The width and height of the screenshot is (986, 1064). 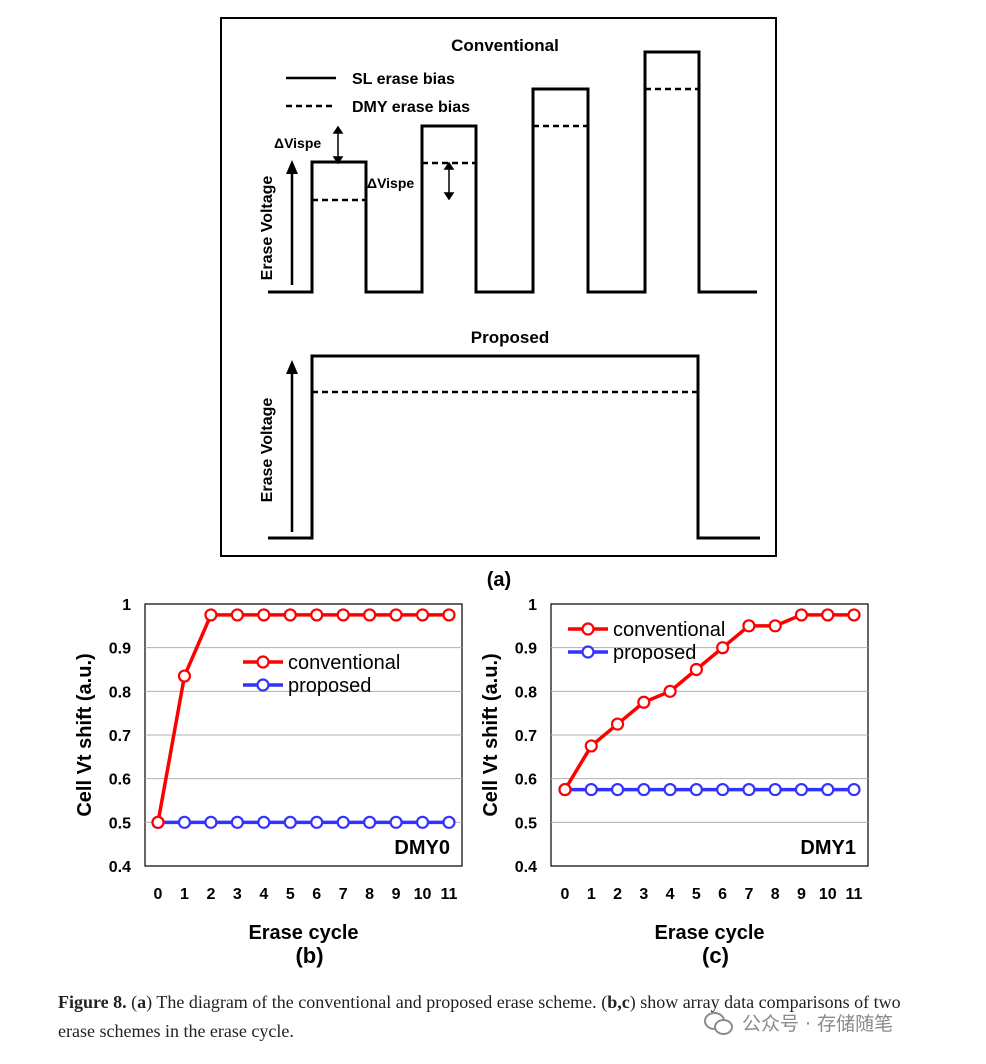 I want to click on conventional-sl-waveform, so click(x=512, y=172).